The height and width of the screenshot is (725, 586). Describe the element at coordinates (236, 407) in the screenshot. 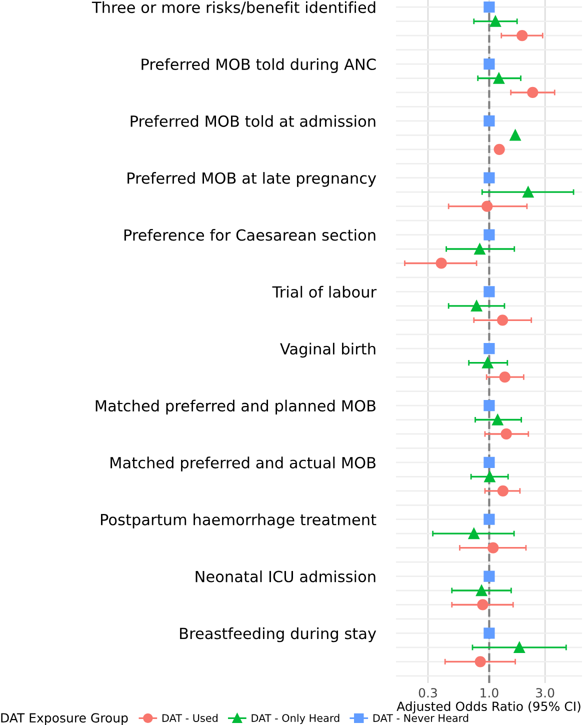

I see `y-tick-label: Matched preferred and planned MOB` at that location.